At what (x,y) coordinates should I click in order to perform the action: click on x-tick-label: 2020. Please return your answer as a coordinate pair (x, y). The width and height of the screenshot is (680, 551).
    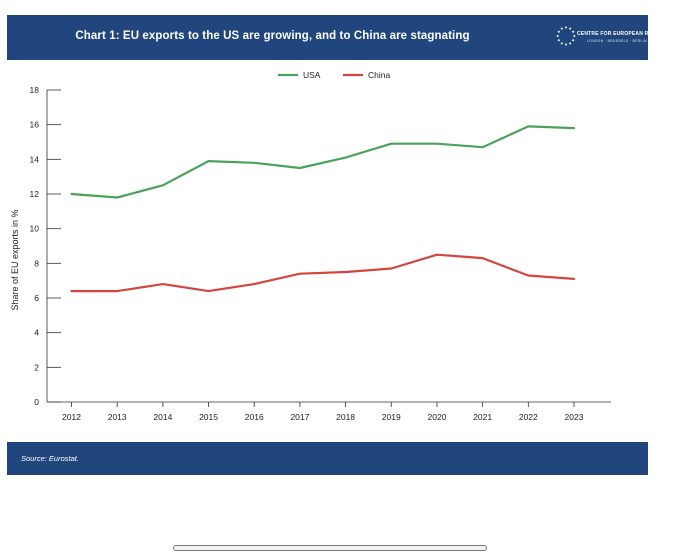
    Looking at the image, I should click on (436, 417).